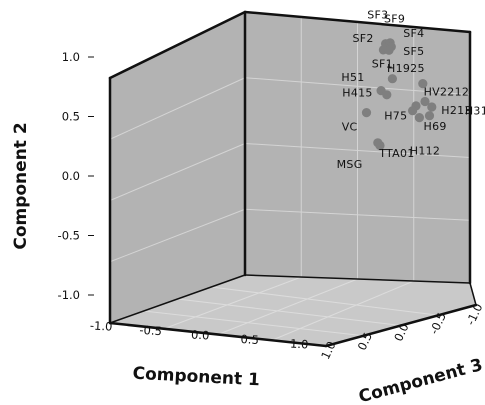  What do you see at coordinates (71, 117) in the screenshot?
I see `y-tick-label: 0.5` at bounding box center [71, 117].